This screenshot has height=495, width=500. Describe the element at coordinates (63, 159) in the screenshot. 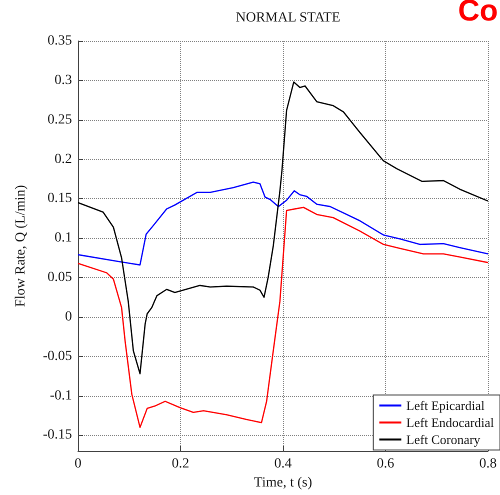

I see `y-tick-label: 0.2` at that location.